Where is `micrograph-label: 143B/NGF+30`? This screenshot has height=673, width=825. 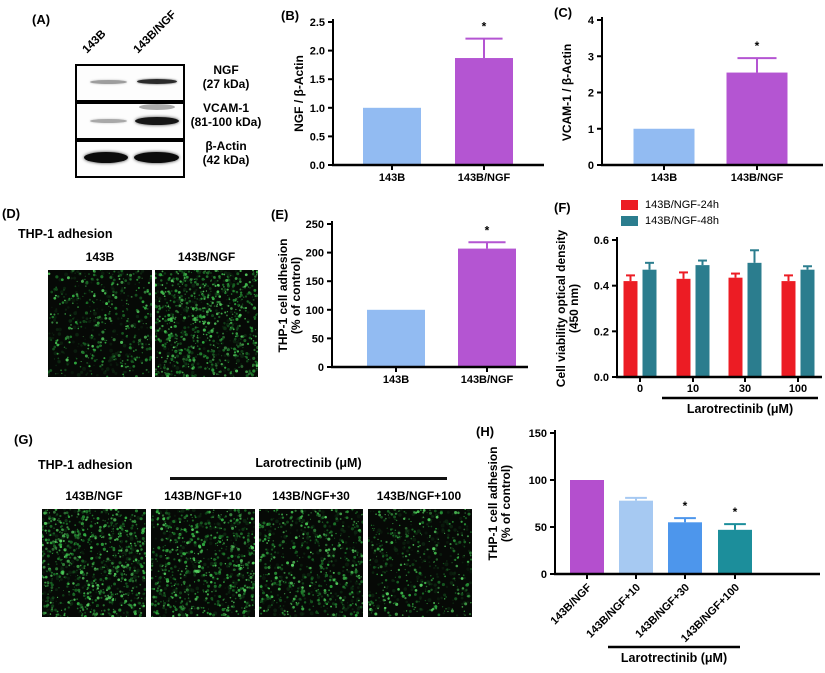
micrograph-label: 143B/NGF+30 is located at coordinates (311, 496).